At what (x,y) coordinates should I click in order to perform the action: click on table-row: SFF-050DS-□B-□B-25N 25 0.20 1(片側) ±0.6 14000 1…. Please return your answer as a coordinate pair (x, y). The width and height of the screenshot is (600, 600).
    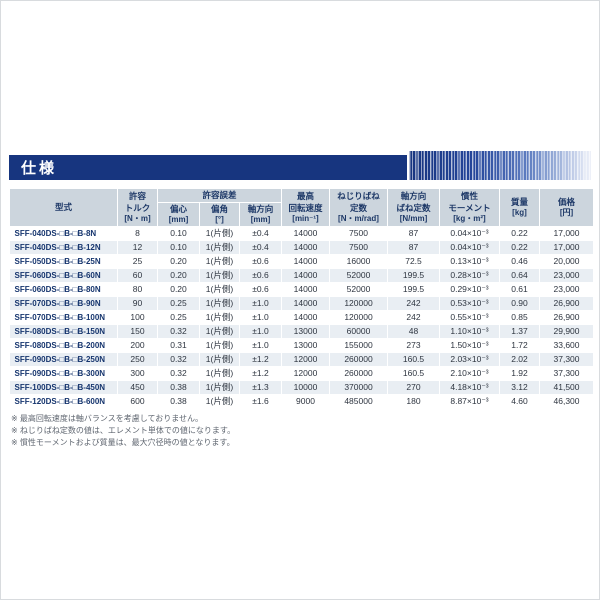
    Looking at the image, I should click on (301, 262).